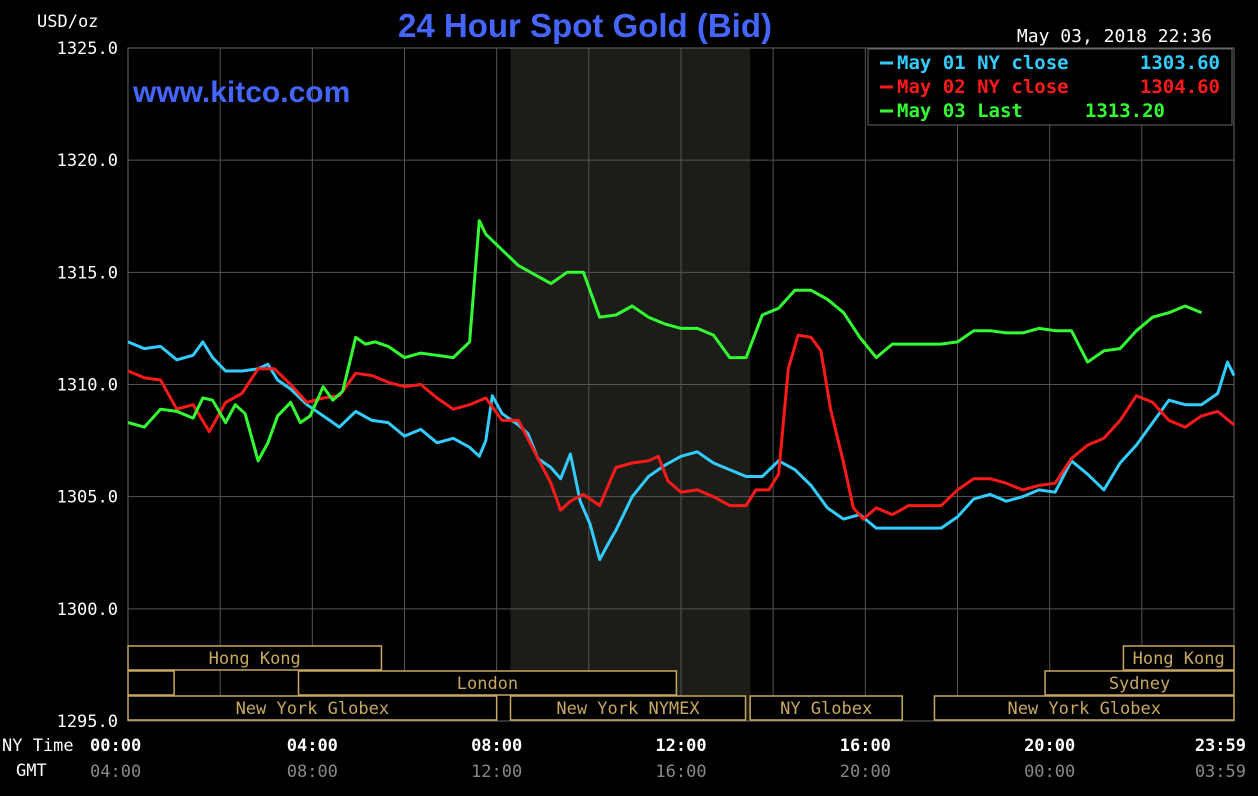 This screenshot has height=796, width=1258. I want to click on legend-label-may03: May 03 Last, so click(960, 111).